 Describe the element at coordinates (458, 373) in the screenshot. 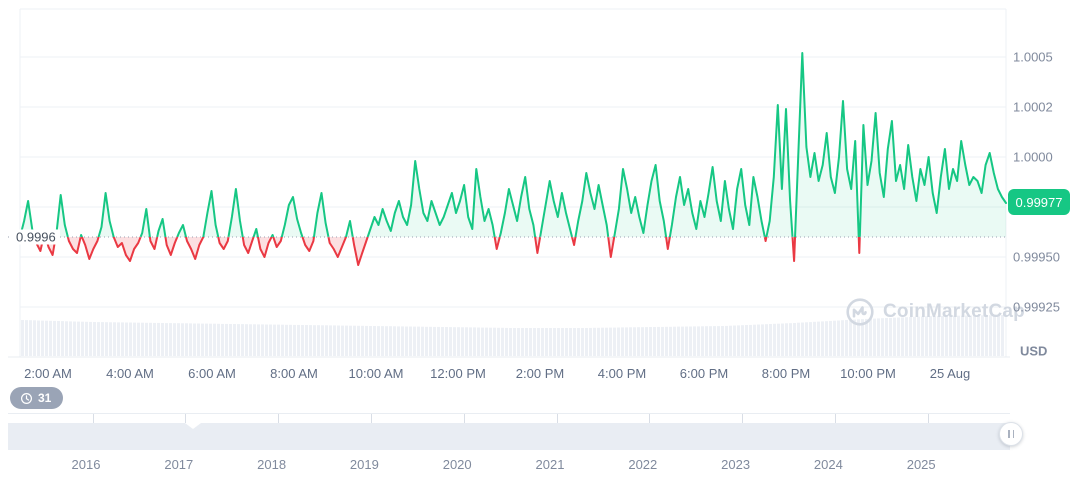

I see `x-axis-label: 12:00 PM` at that location.